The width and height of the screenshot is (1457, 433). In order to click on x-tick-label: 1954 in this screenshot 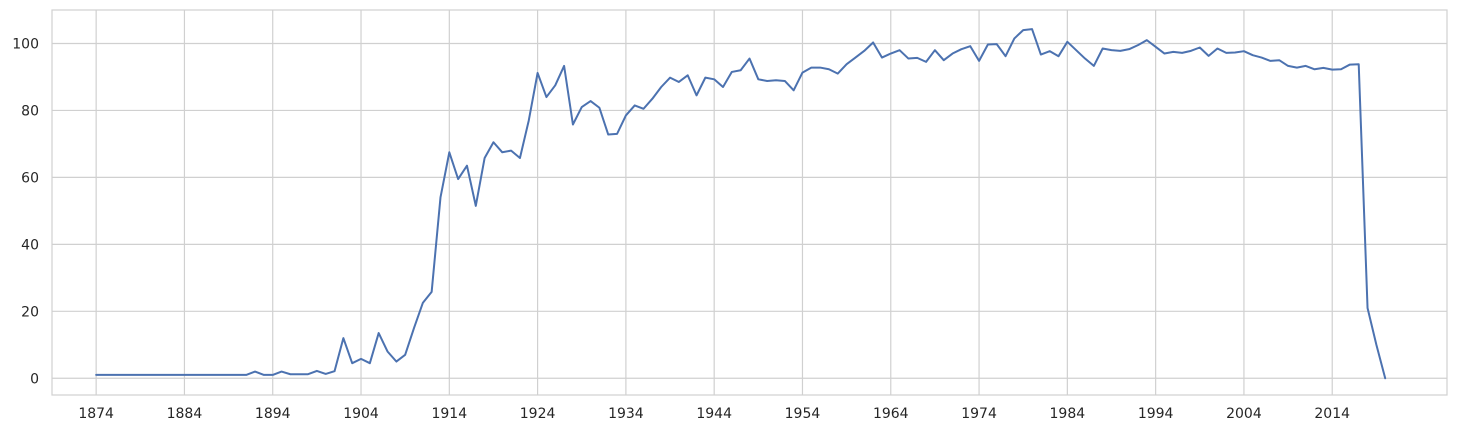, I will do `click(803, 414)`.